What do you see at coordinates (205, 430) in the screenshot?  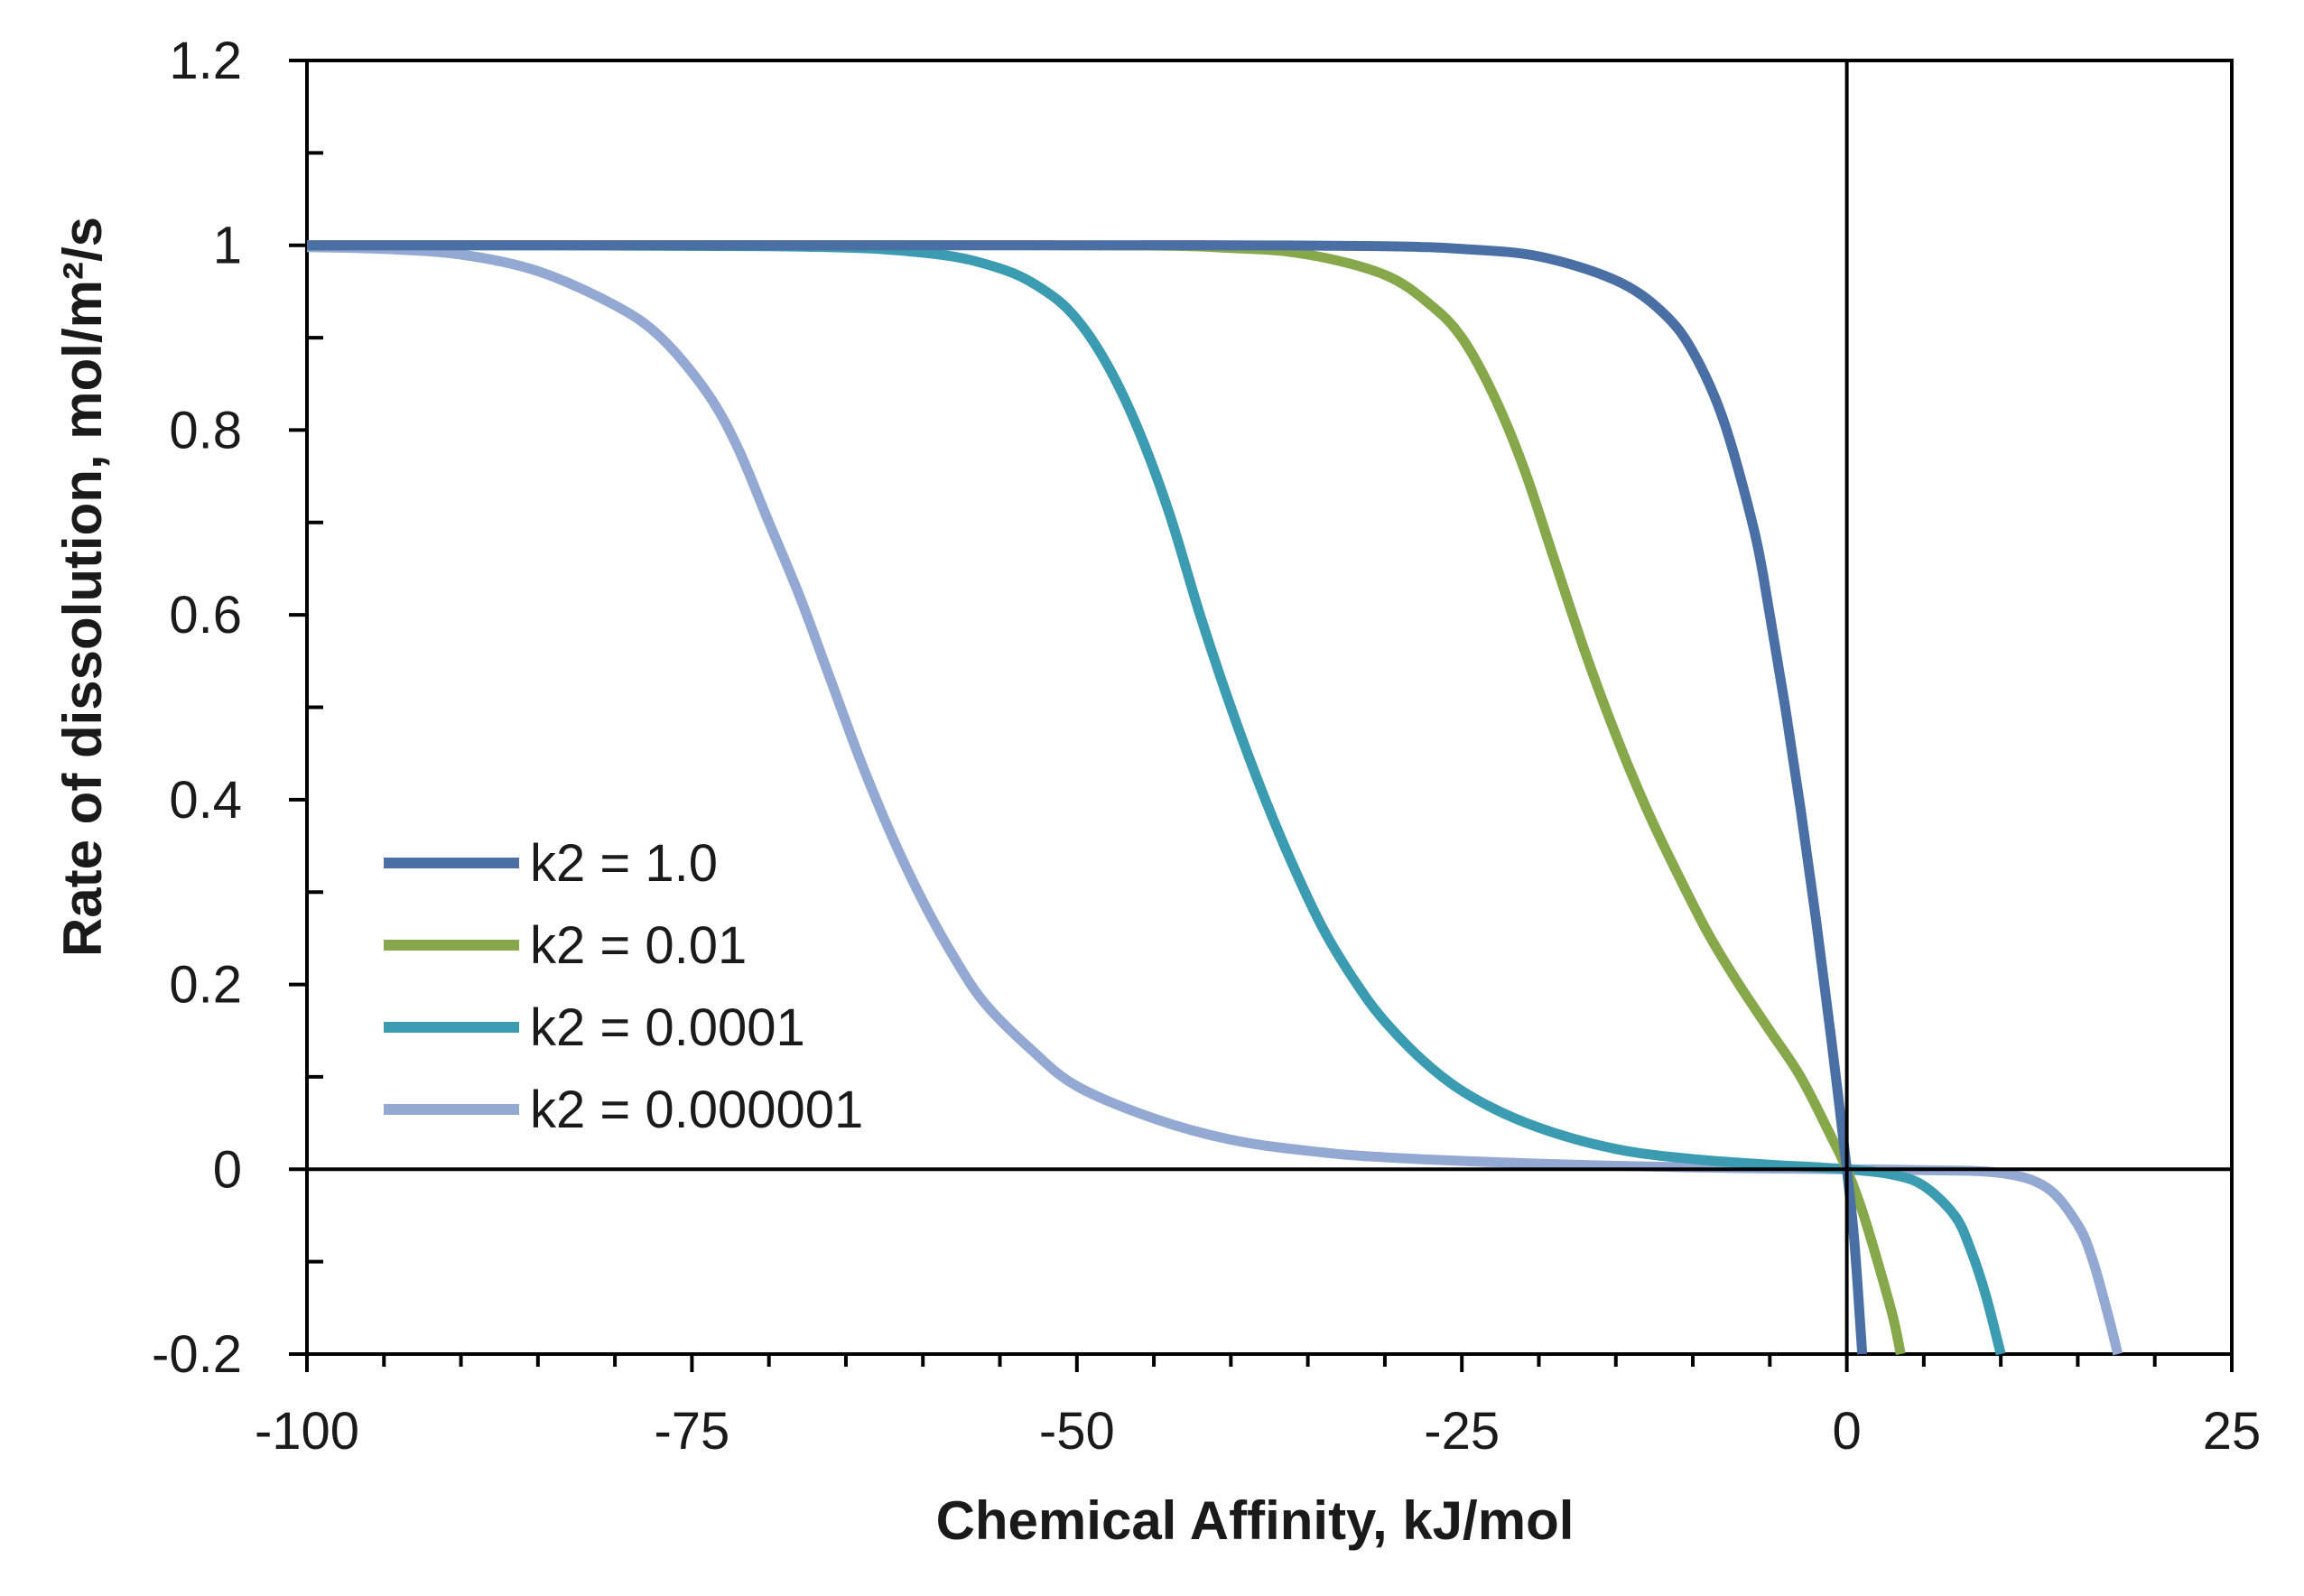 I see `y-tick-label: 0.8` at bounding box center [205, 430].